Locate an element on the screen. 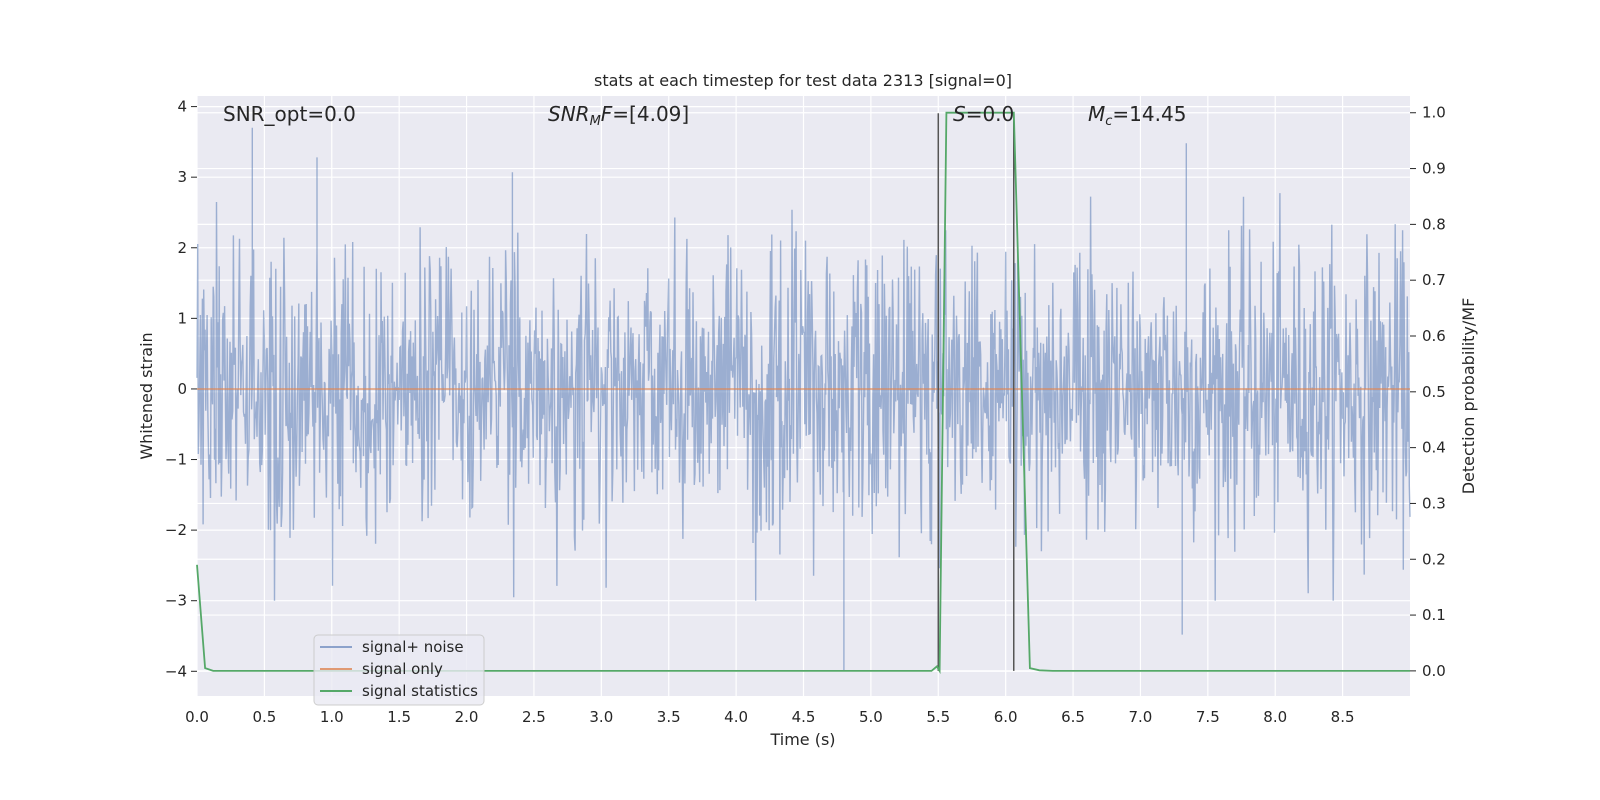 The width and height of the screenshot is (1600, 800). y-left-tick-label: 2 is located at coordinates (182, 248).